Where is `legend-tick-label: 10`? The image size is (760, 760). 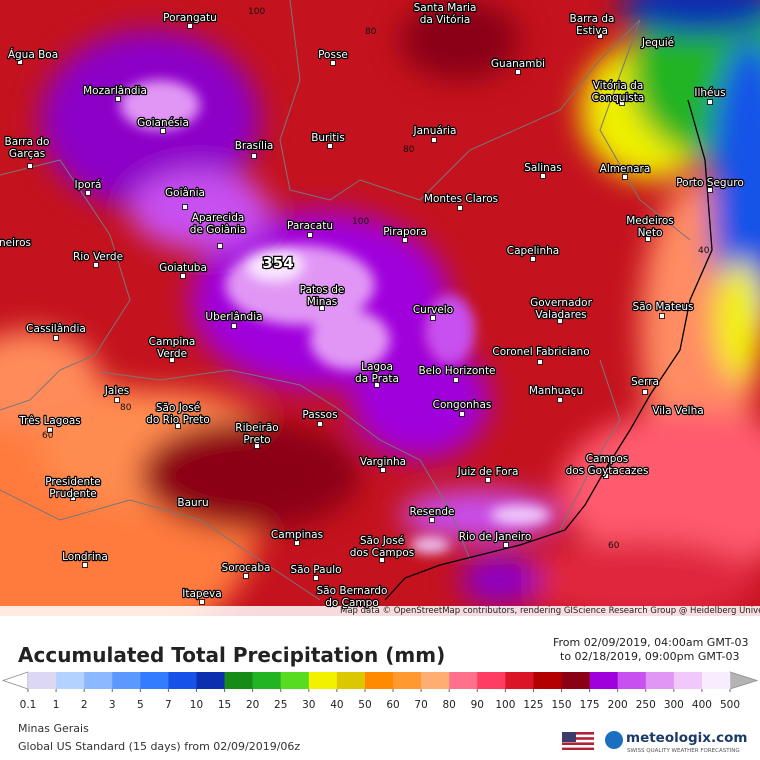 legend-tick-label: 10 is located at coordinates (196, 705).